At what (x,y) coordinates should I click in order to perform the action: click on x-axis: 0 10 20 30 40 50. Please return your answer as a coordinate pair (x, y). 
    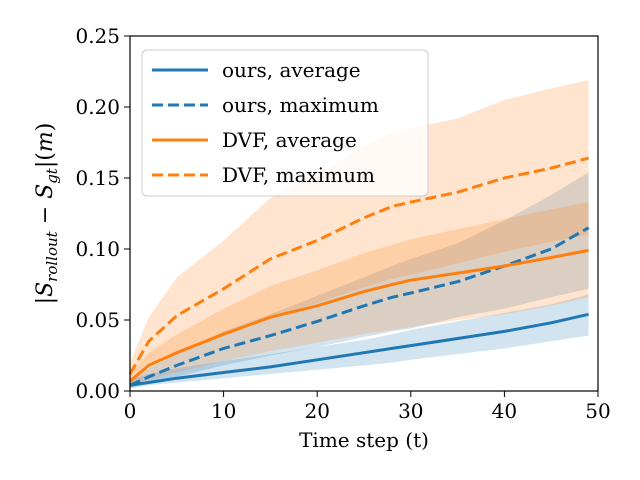
    Looking at the image, I should click on (367, 407).